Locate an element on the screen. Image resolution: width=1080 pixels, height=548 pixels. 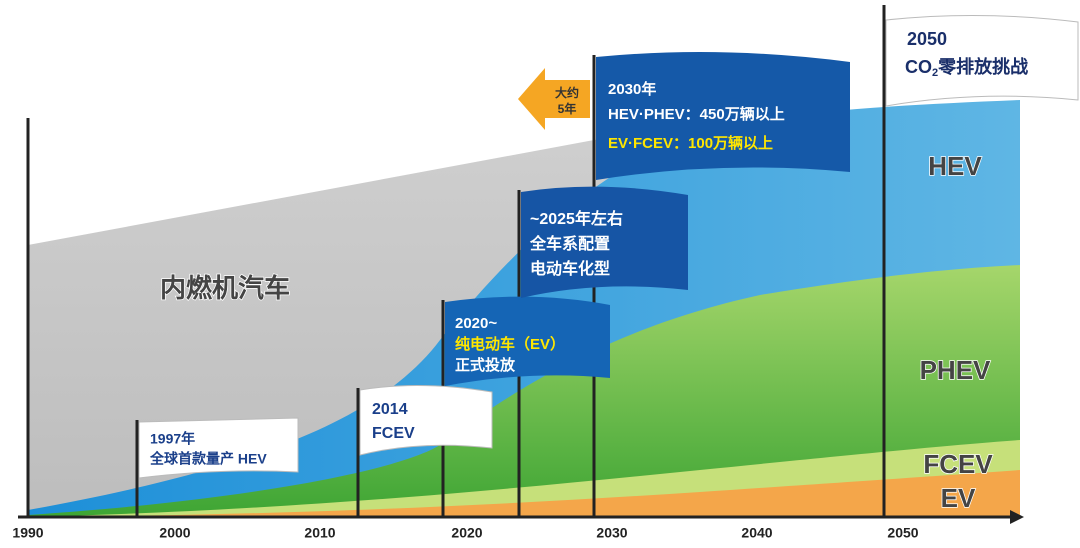
x-tick-label: 2030 is located at coordinates (611, 533).